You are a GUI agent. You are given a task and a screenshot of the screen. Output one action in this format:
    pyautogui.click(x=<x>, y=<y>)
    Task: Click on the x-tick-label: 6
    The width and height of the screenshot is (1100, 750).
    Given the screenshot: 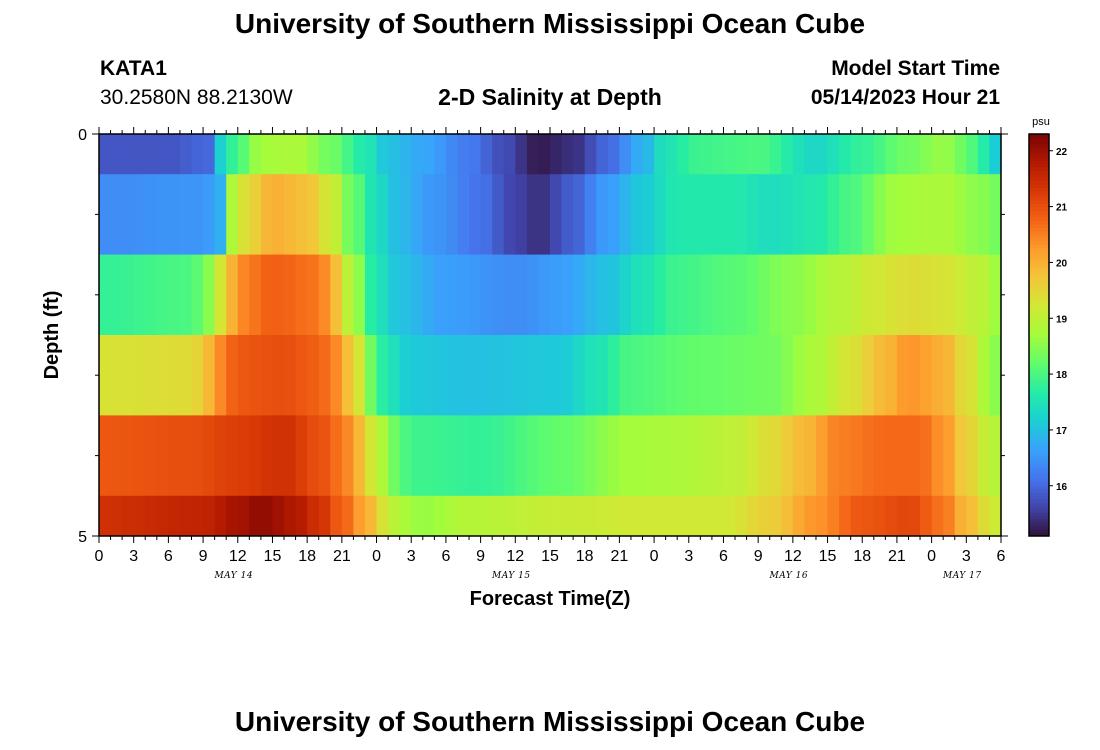 What is the action you would take?
    pyautogui.click(x=723, y=556)
    